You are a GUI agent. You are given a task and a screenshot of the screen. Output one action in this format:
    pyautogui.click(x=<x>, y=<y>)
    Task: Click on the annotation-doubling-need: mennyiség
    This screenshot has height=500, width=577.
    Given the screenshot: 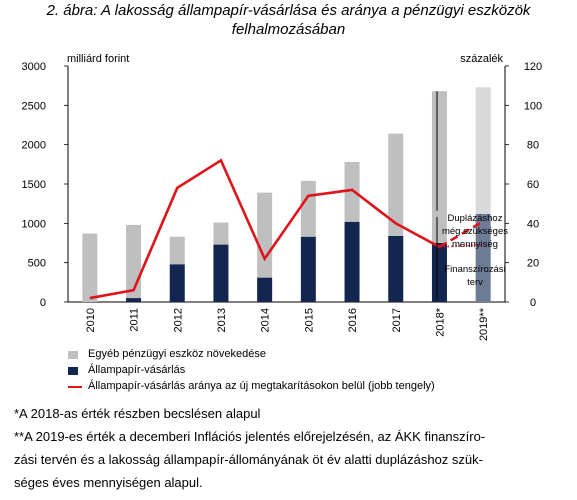 What is the action you would take?
    pyautogui.click(x=475, y=244)
    